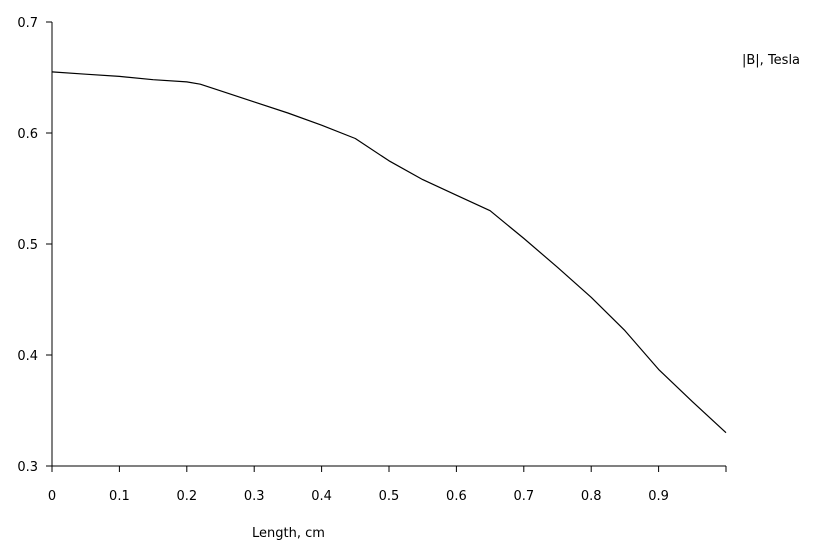 Image resolution: width=813 pixels, height=542 pixels. What do you see at coordinates (389, 496) in the screenshot?
I see `x-tick-label: 0.5` at bounding box center [389, 496].